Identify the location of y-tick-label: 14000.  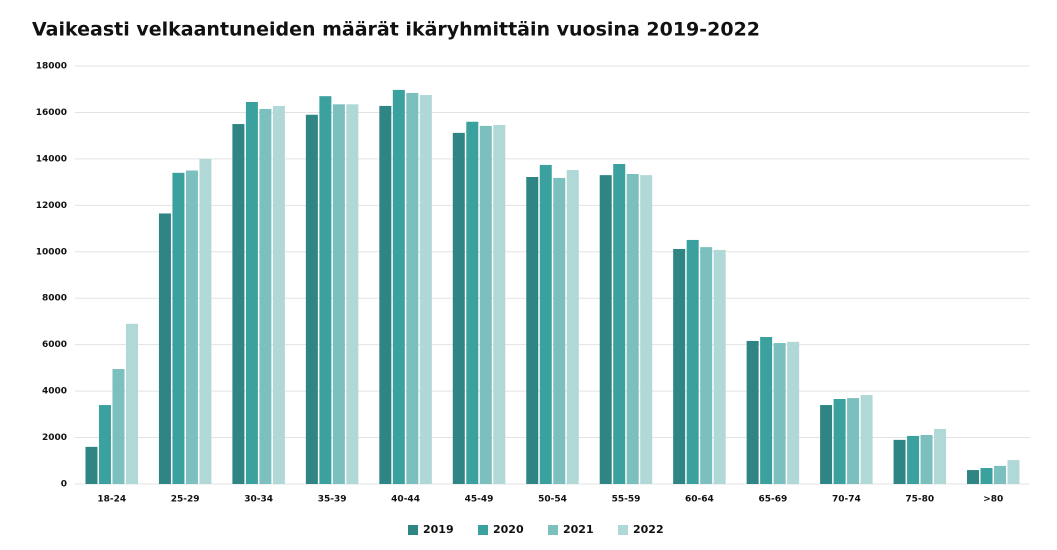
(51, 159).